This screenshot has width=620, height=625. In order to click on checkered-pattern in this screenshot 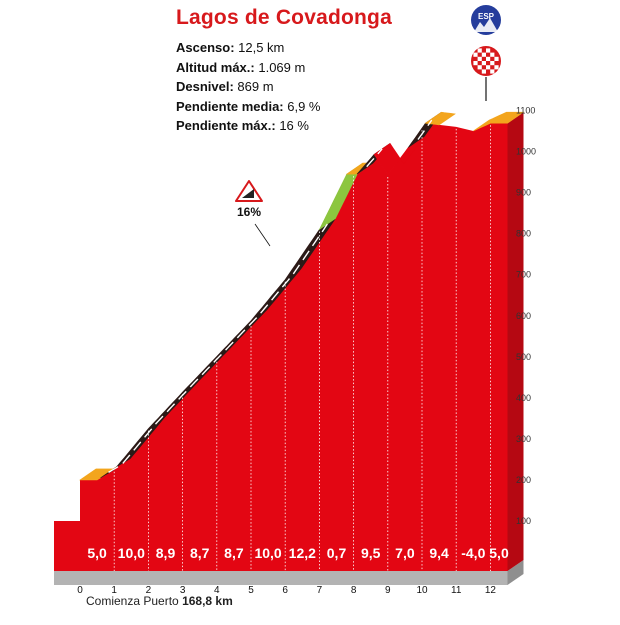, I will do `click(486, 61)`.